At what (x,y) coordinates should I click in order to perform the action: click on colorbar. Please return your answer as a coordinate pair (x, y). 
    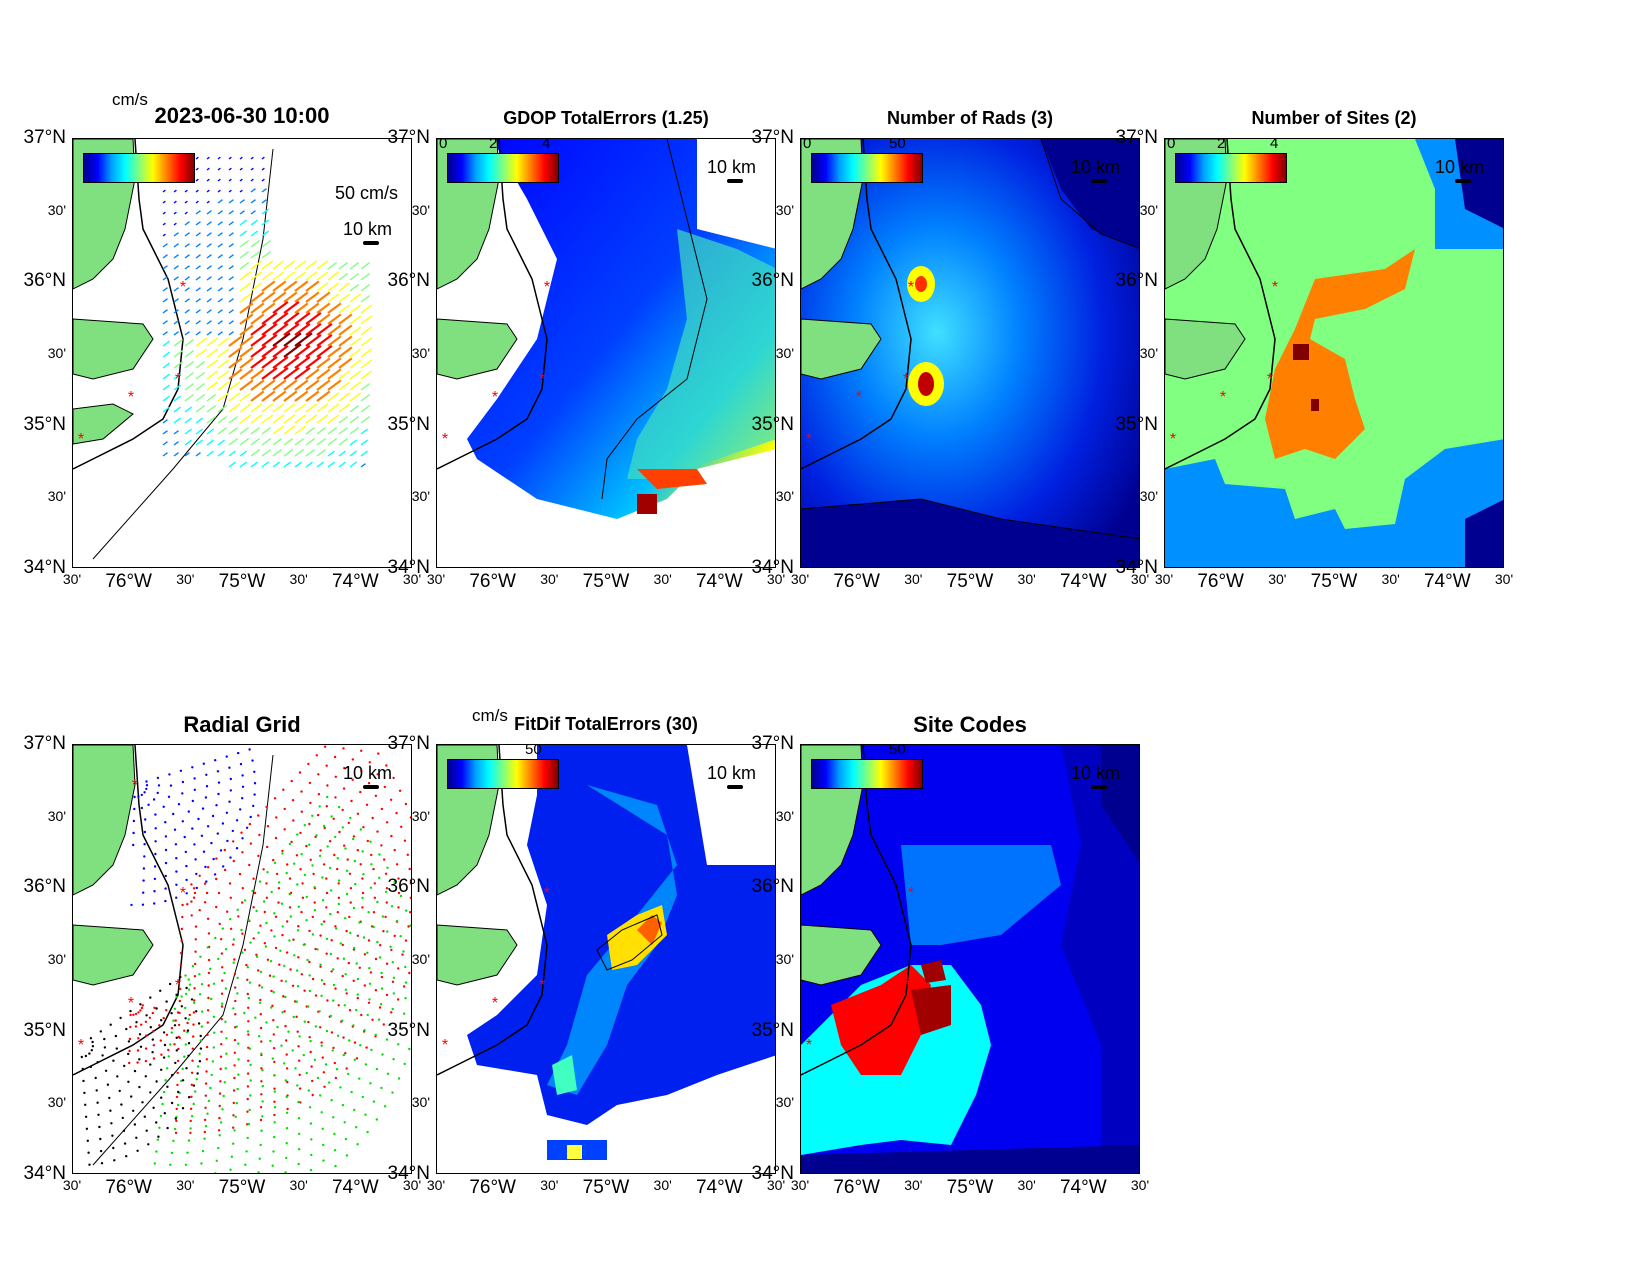
    Looking at the image, I should click on (867, 168).